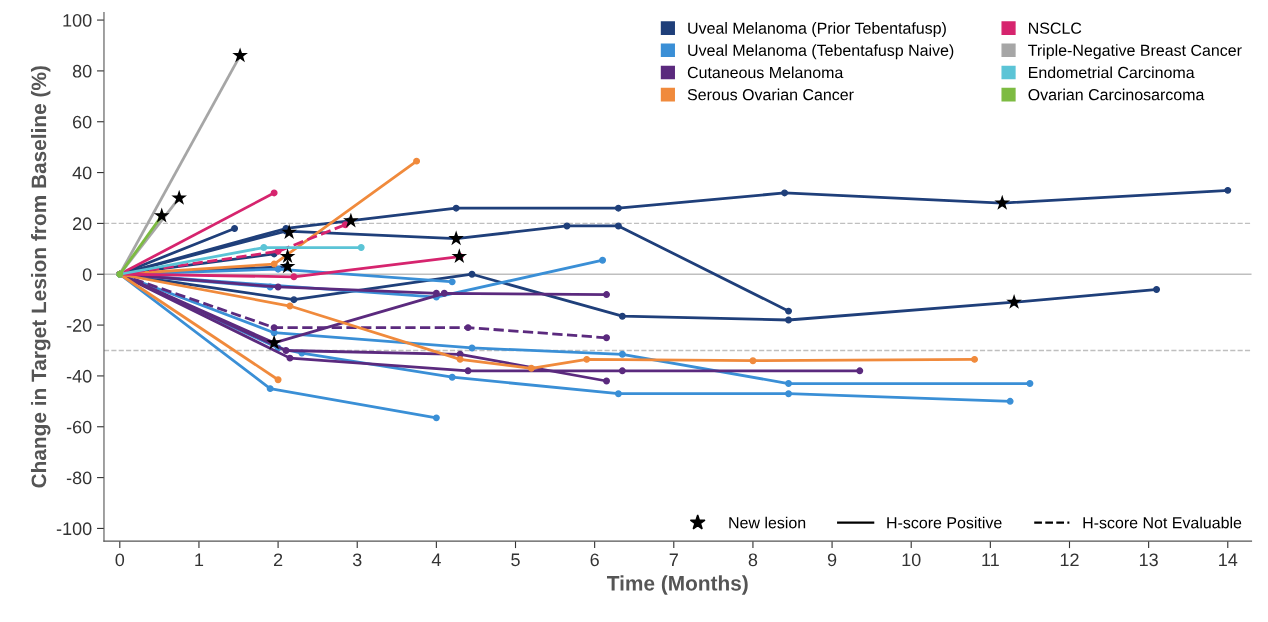 This screenshot has width=1268, height=622. Describe the element at coordinates (357, 560) in the screenshot. I see `x-tick-label: 3` at that location.